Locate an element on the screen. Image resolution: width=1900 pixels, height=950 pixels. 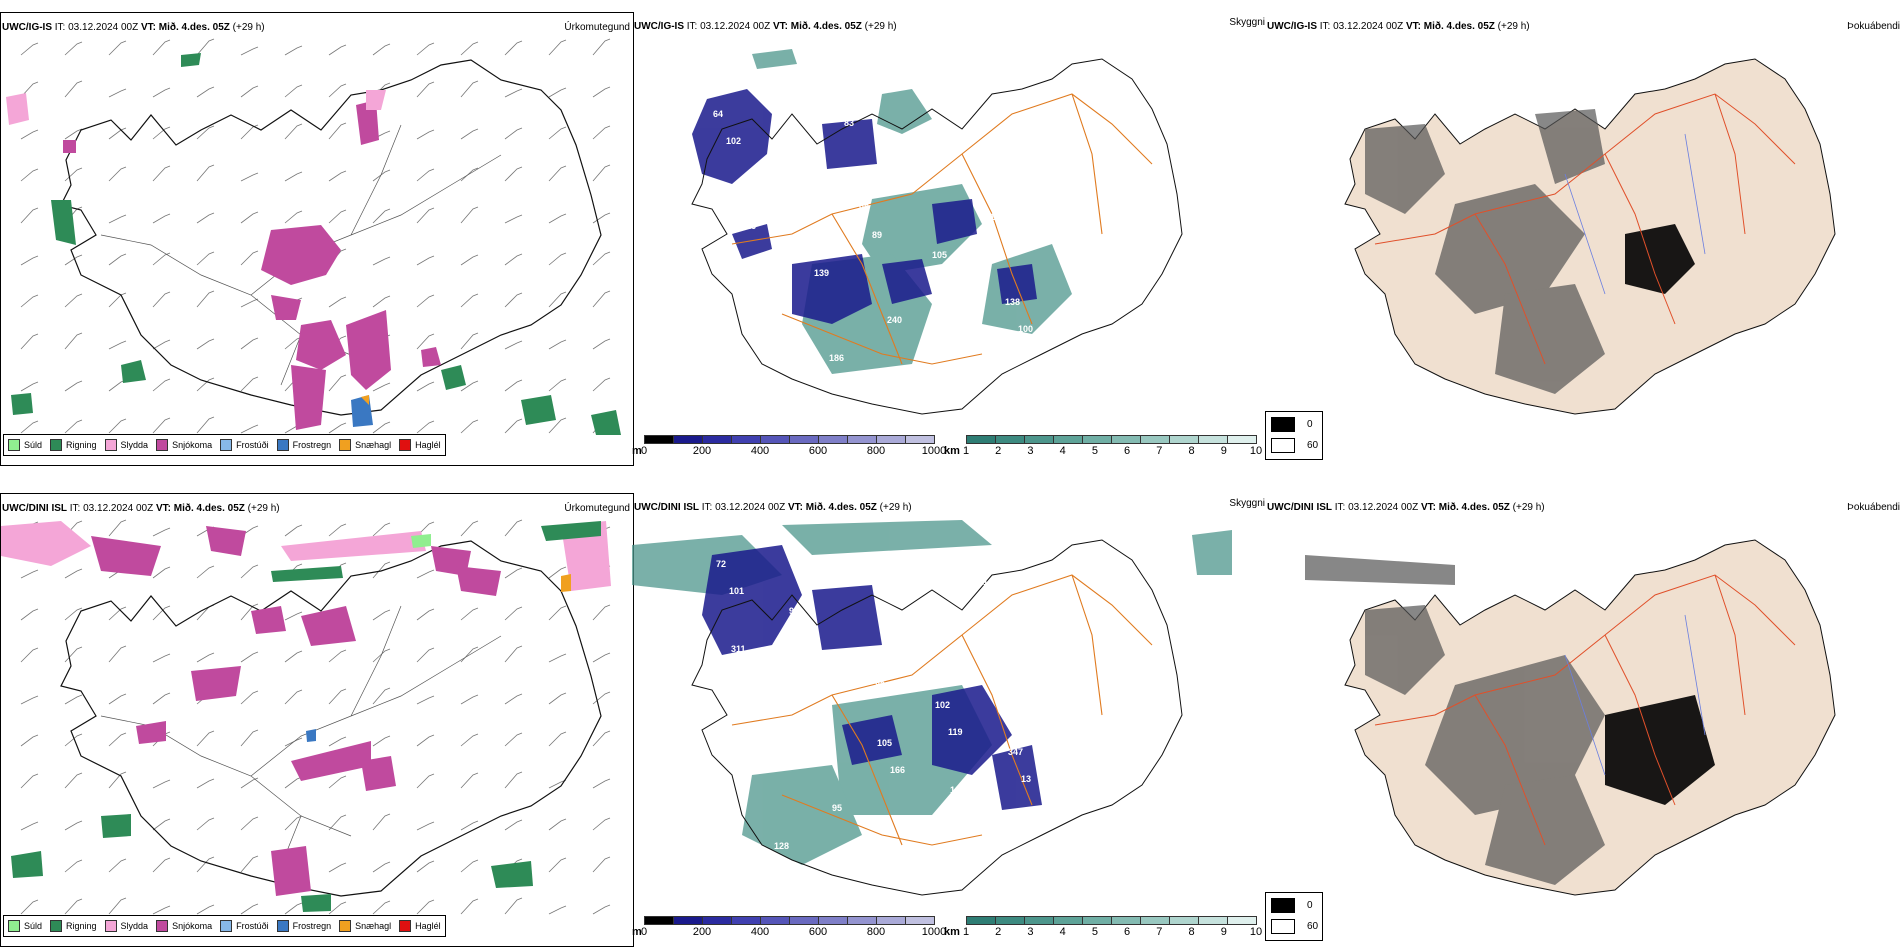
legend-item: Snjókoma is located at coordinates (184, 445).